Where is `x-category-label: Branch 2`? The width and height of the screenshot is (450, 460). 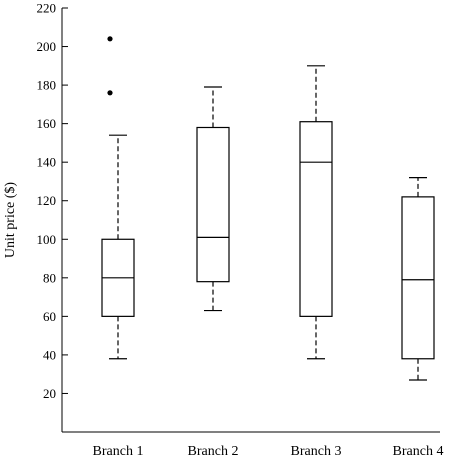
x-category-label: Branch 2 is located at coordinates (213, 451).